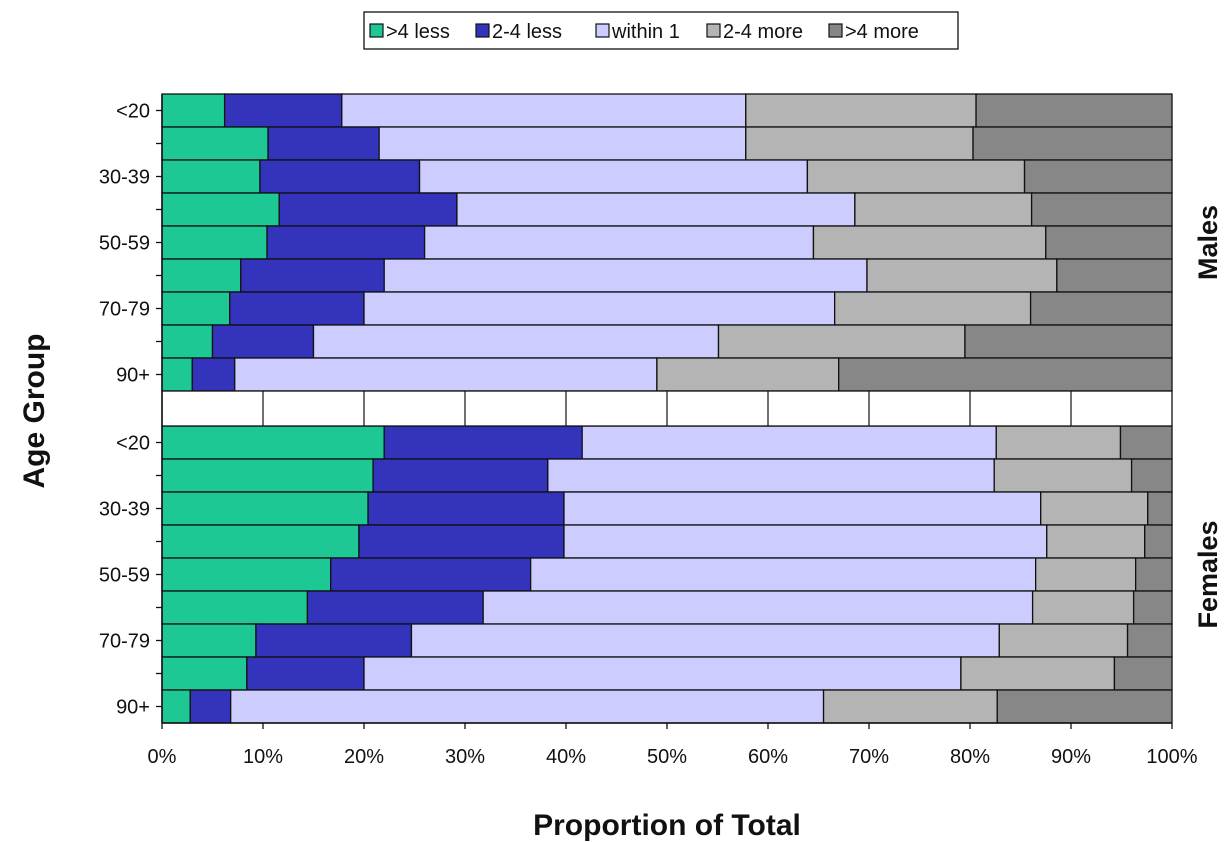  I want to click on x-tick-label: 40%, so click(566, 757).